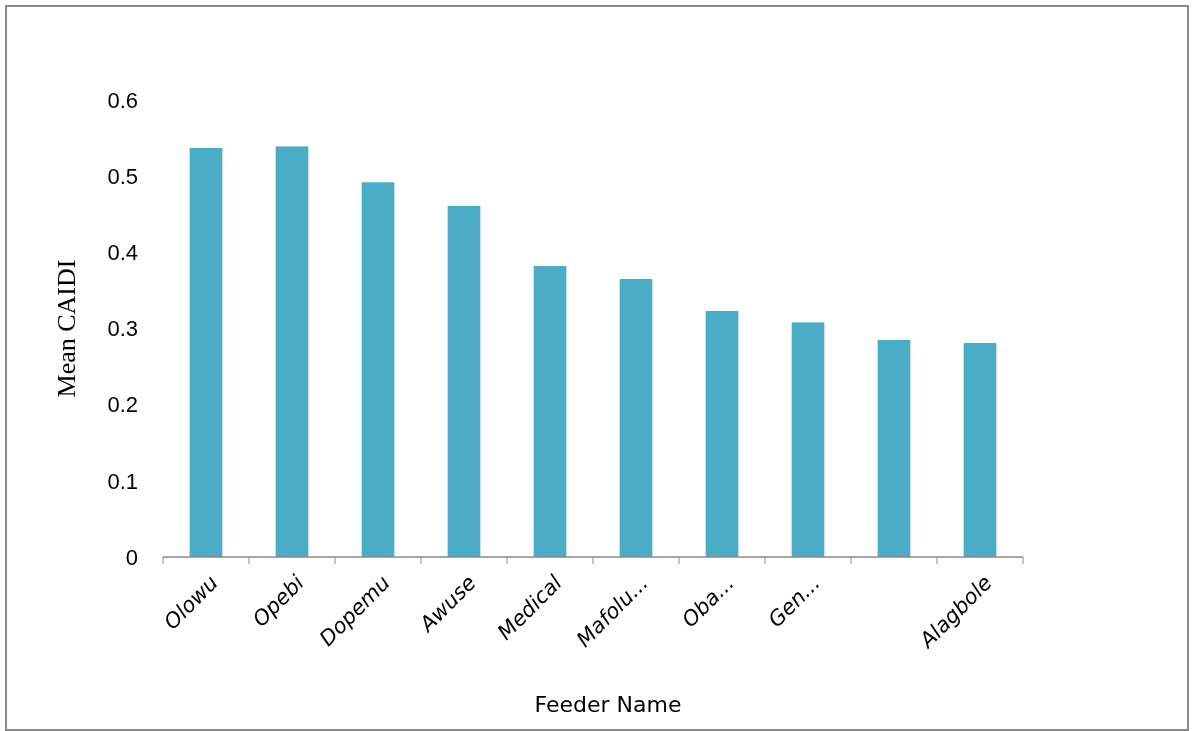 The width and height of the screenshot is (1199, 731). What do you see at coordinates (122, 405) in the screenshot?
I see `y-tick-label: 0.2` at bounding box center [122, 405].